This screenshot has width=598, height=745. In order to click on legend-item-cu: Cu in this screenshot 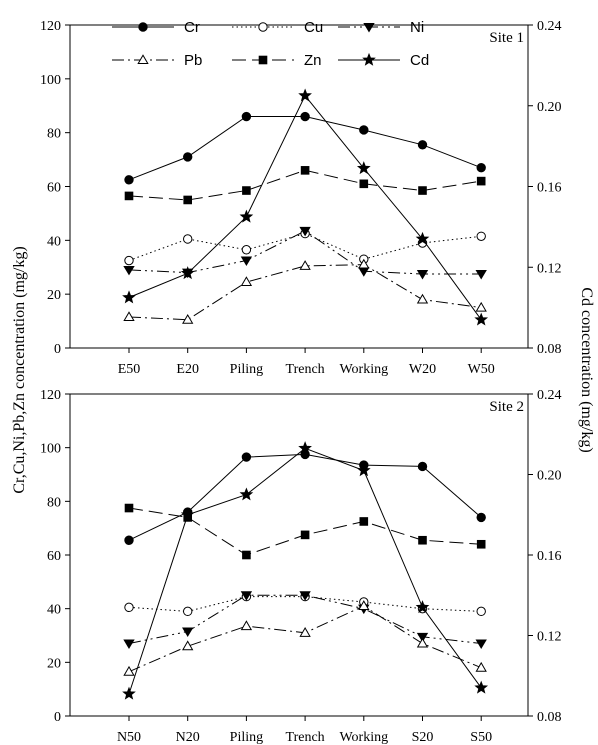, I will do `click(277, 27)`.